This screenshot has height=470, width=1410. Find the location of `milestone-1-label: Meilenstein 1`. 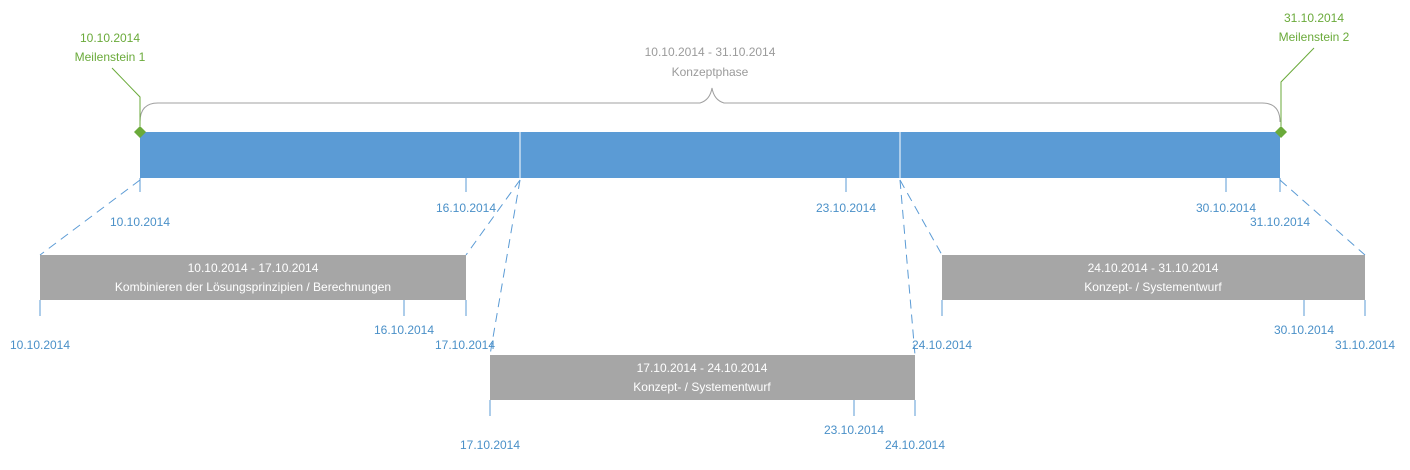

milestone-1-label: Meilenstein 1 is located at coordinates (110, 57).